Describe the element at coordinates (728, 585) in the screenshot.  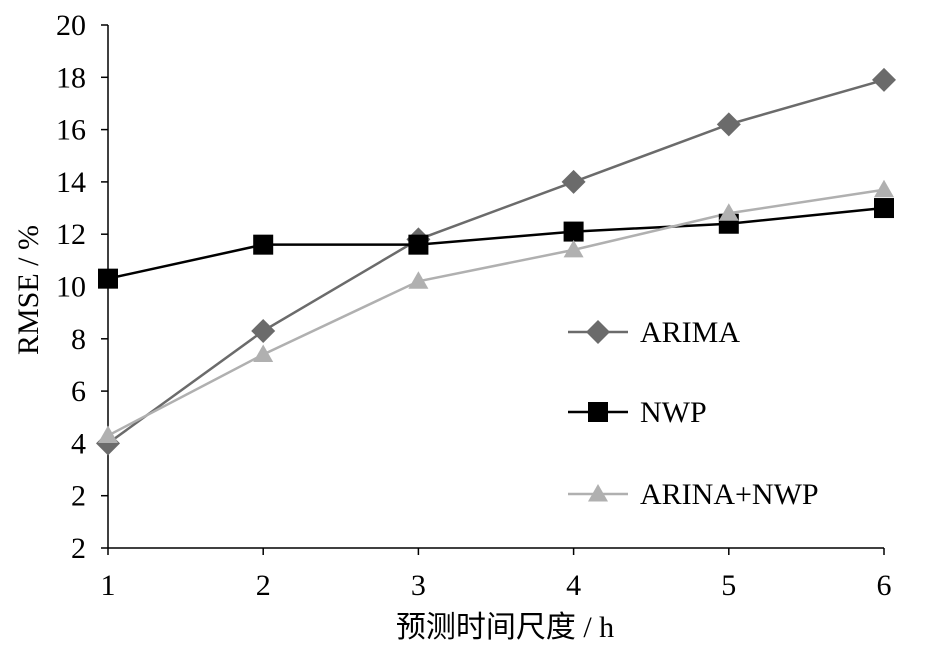
I see `x-tick-label: 5` at that location.